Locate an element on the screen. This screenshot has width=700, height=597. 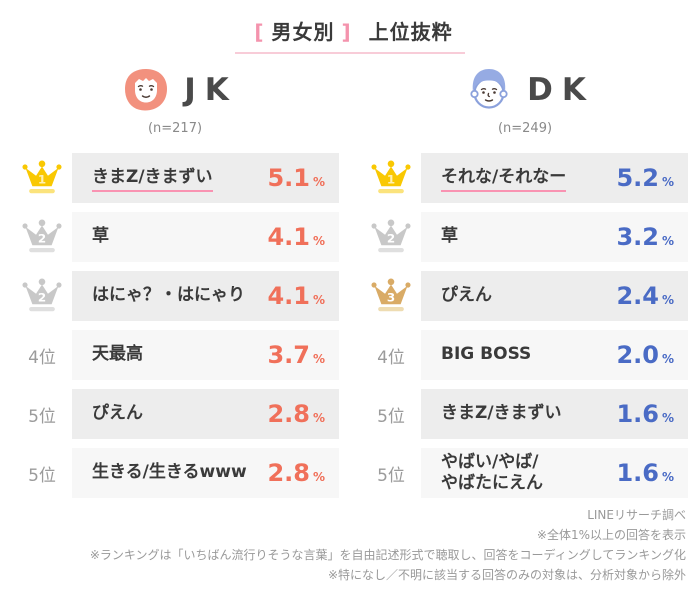
ranking-word: それな/それなー is located at coordinates (528, 180).